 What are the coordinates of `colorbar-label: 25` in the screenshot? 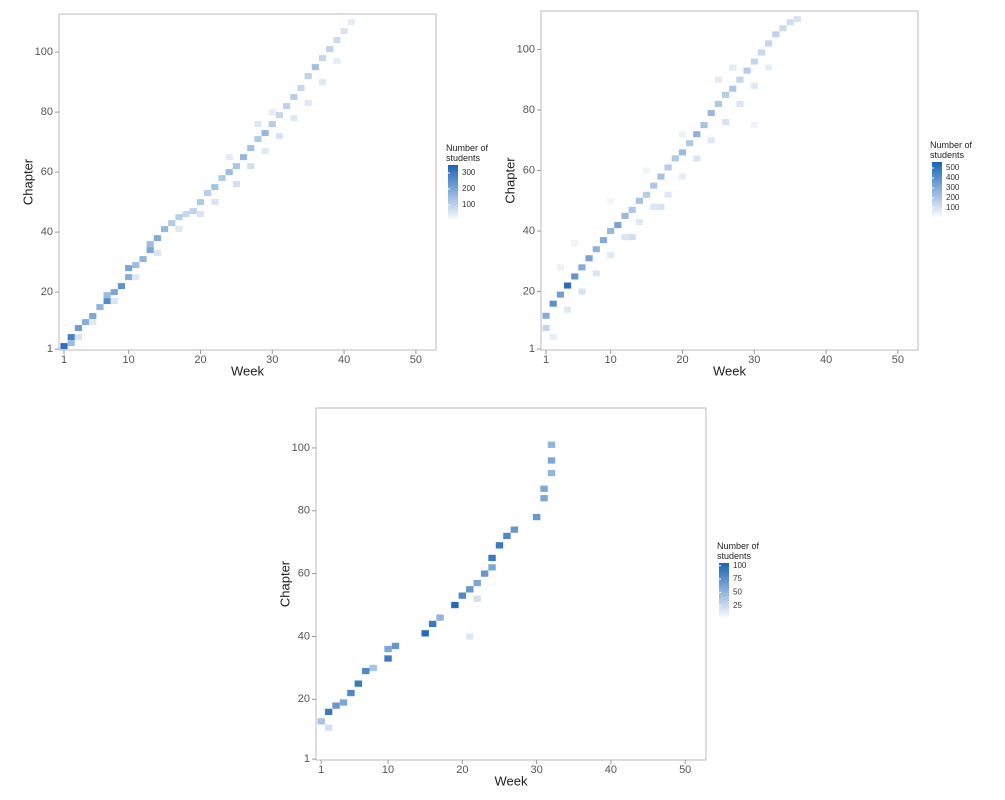 It's located at (737, 605).